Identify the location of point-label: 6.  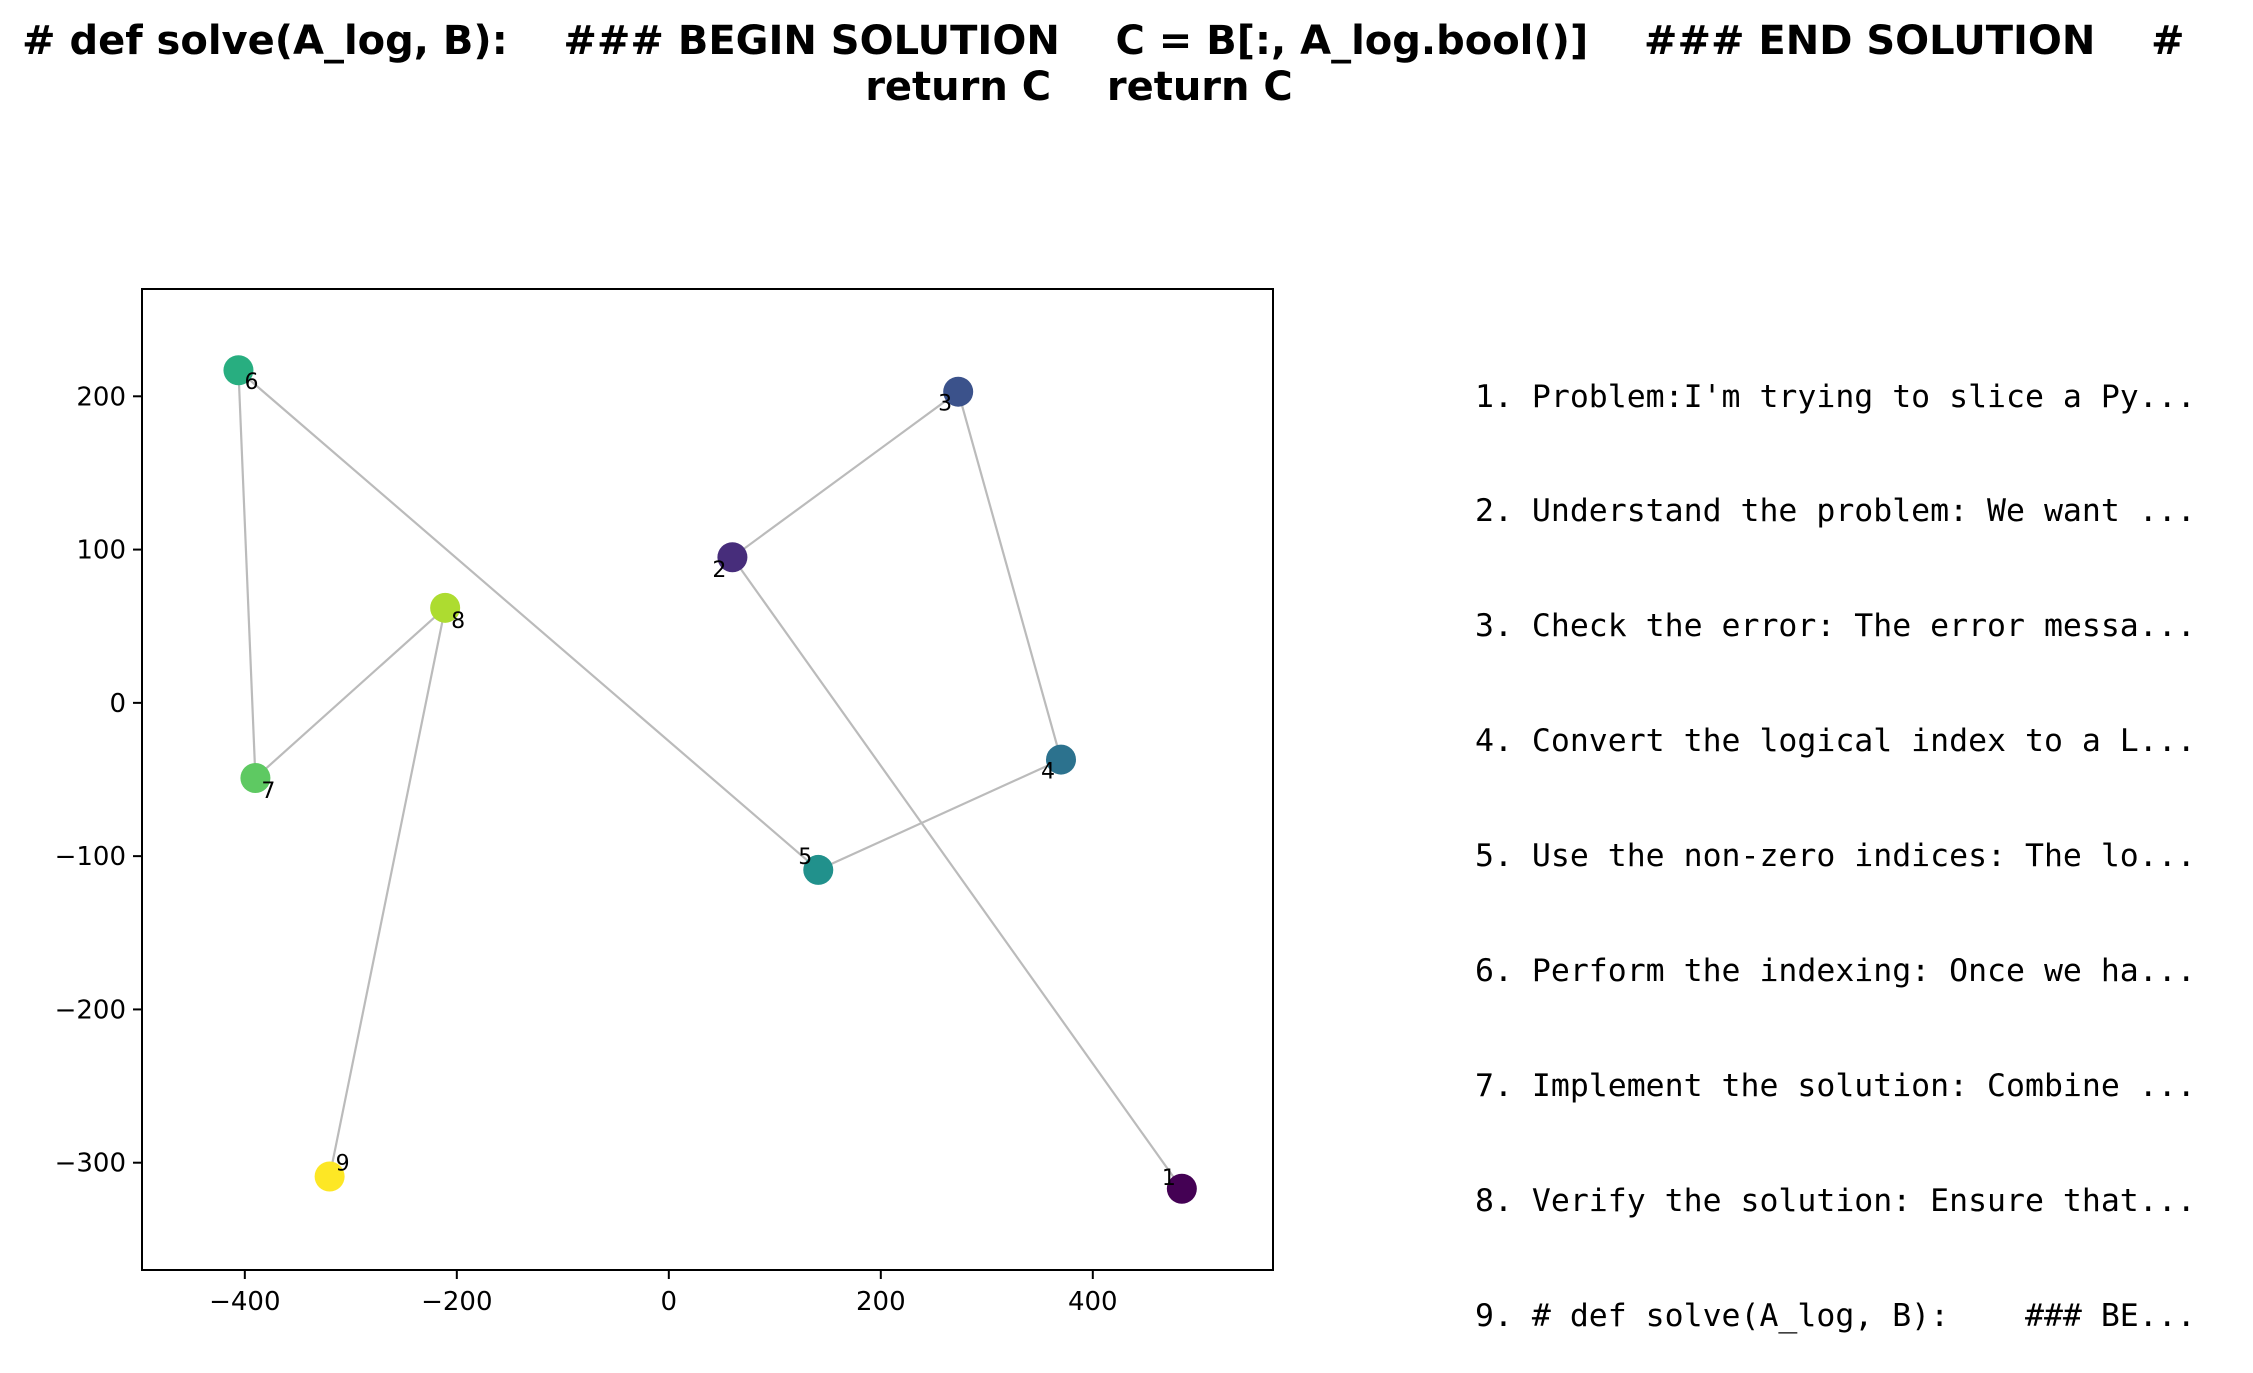
(251, 382).